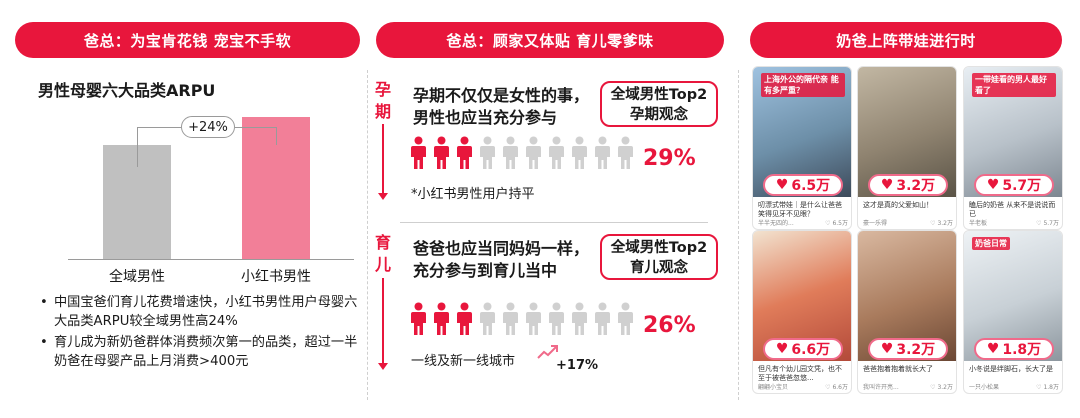  I want to click on parenting-statement-line1: 爸爸也应当同妈妈一样，, so click(501, 248).